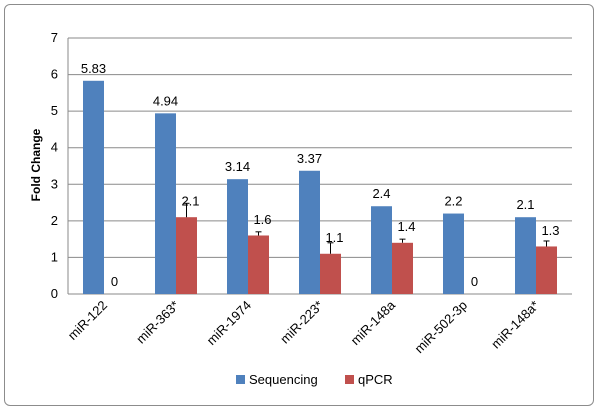 Image resolution: width=600 pixels, height=412 pixels. I want to click on bar-qpcr-mir-148a, so click(402, 268).